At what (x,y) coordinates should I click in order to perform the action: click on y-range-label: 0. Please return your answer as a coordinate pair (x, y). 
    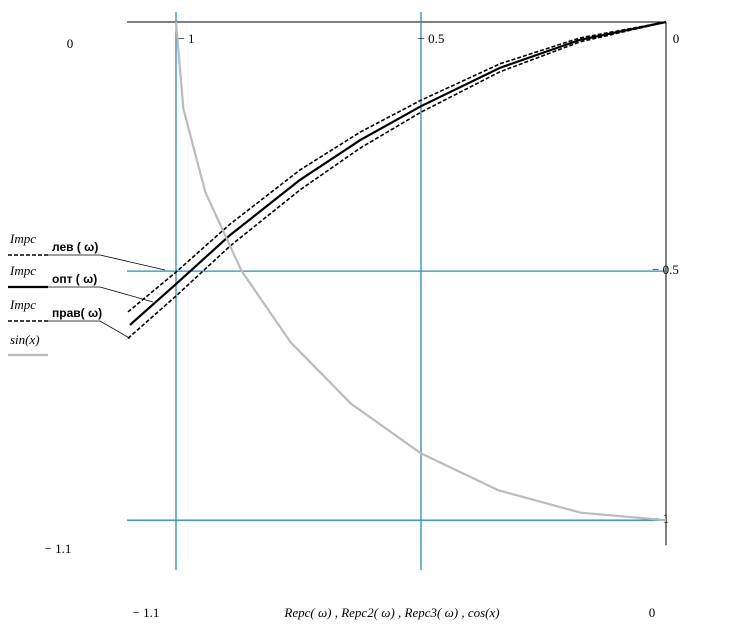
    Looking at the image, I should click on (70, 43).